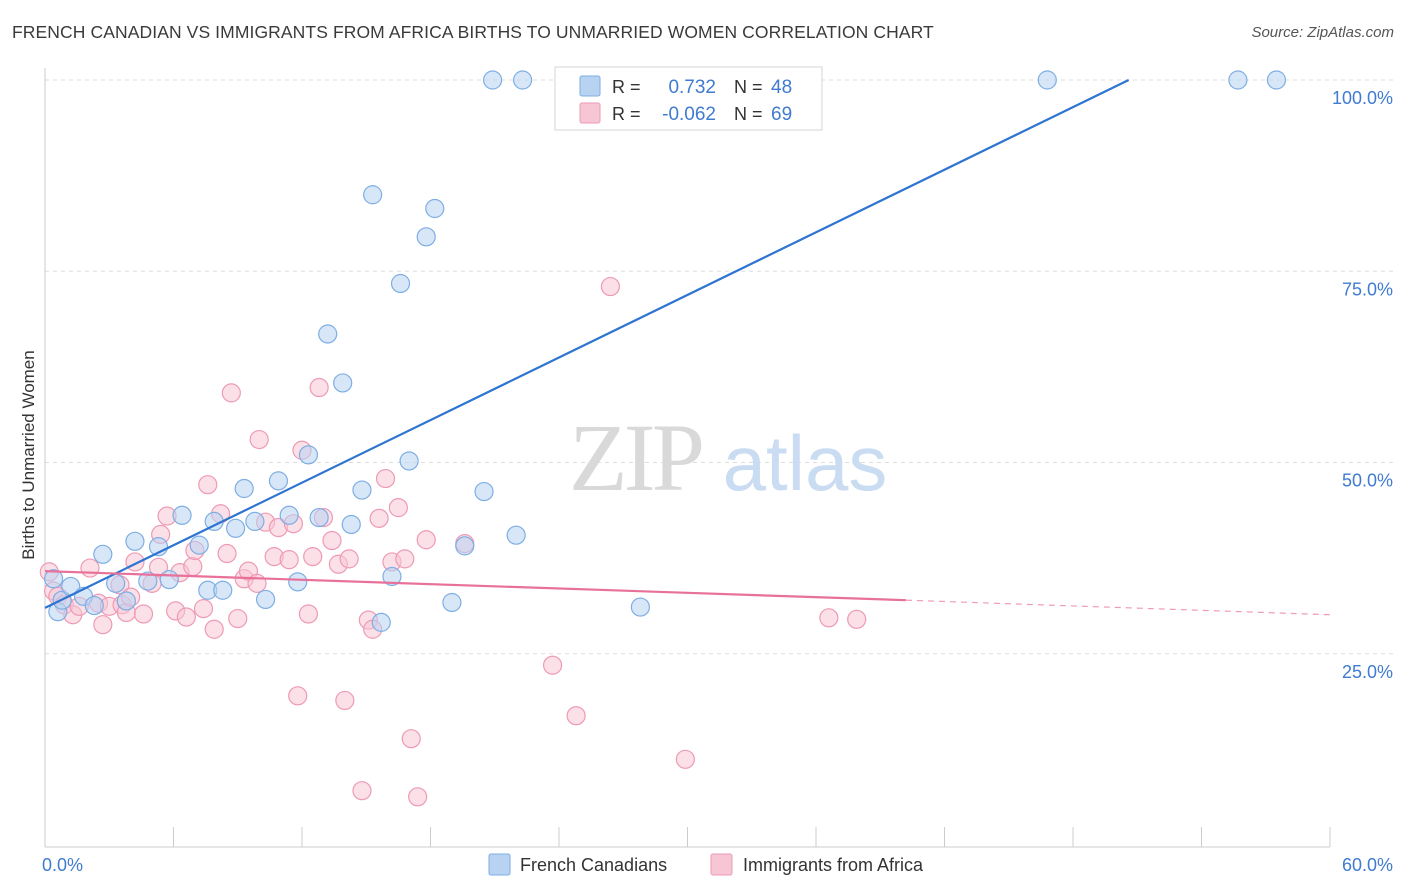 The width and height of the screenshot is (1406, 892). What do you see at coordinates (1322, 32) in the screenshot?
I see `source-note: Source: ZipAtlas.com` at bounding box center [1322, 32].